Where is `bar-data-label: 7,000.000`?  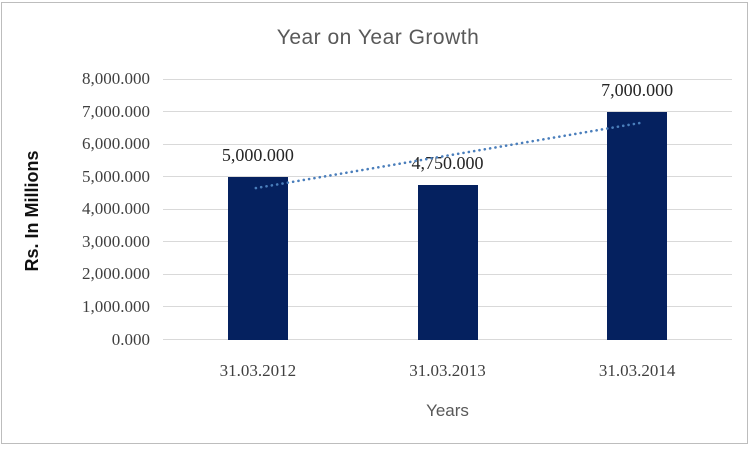 bar-data-label: 7,000.000 is located at coordinates (637, 89).